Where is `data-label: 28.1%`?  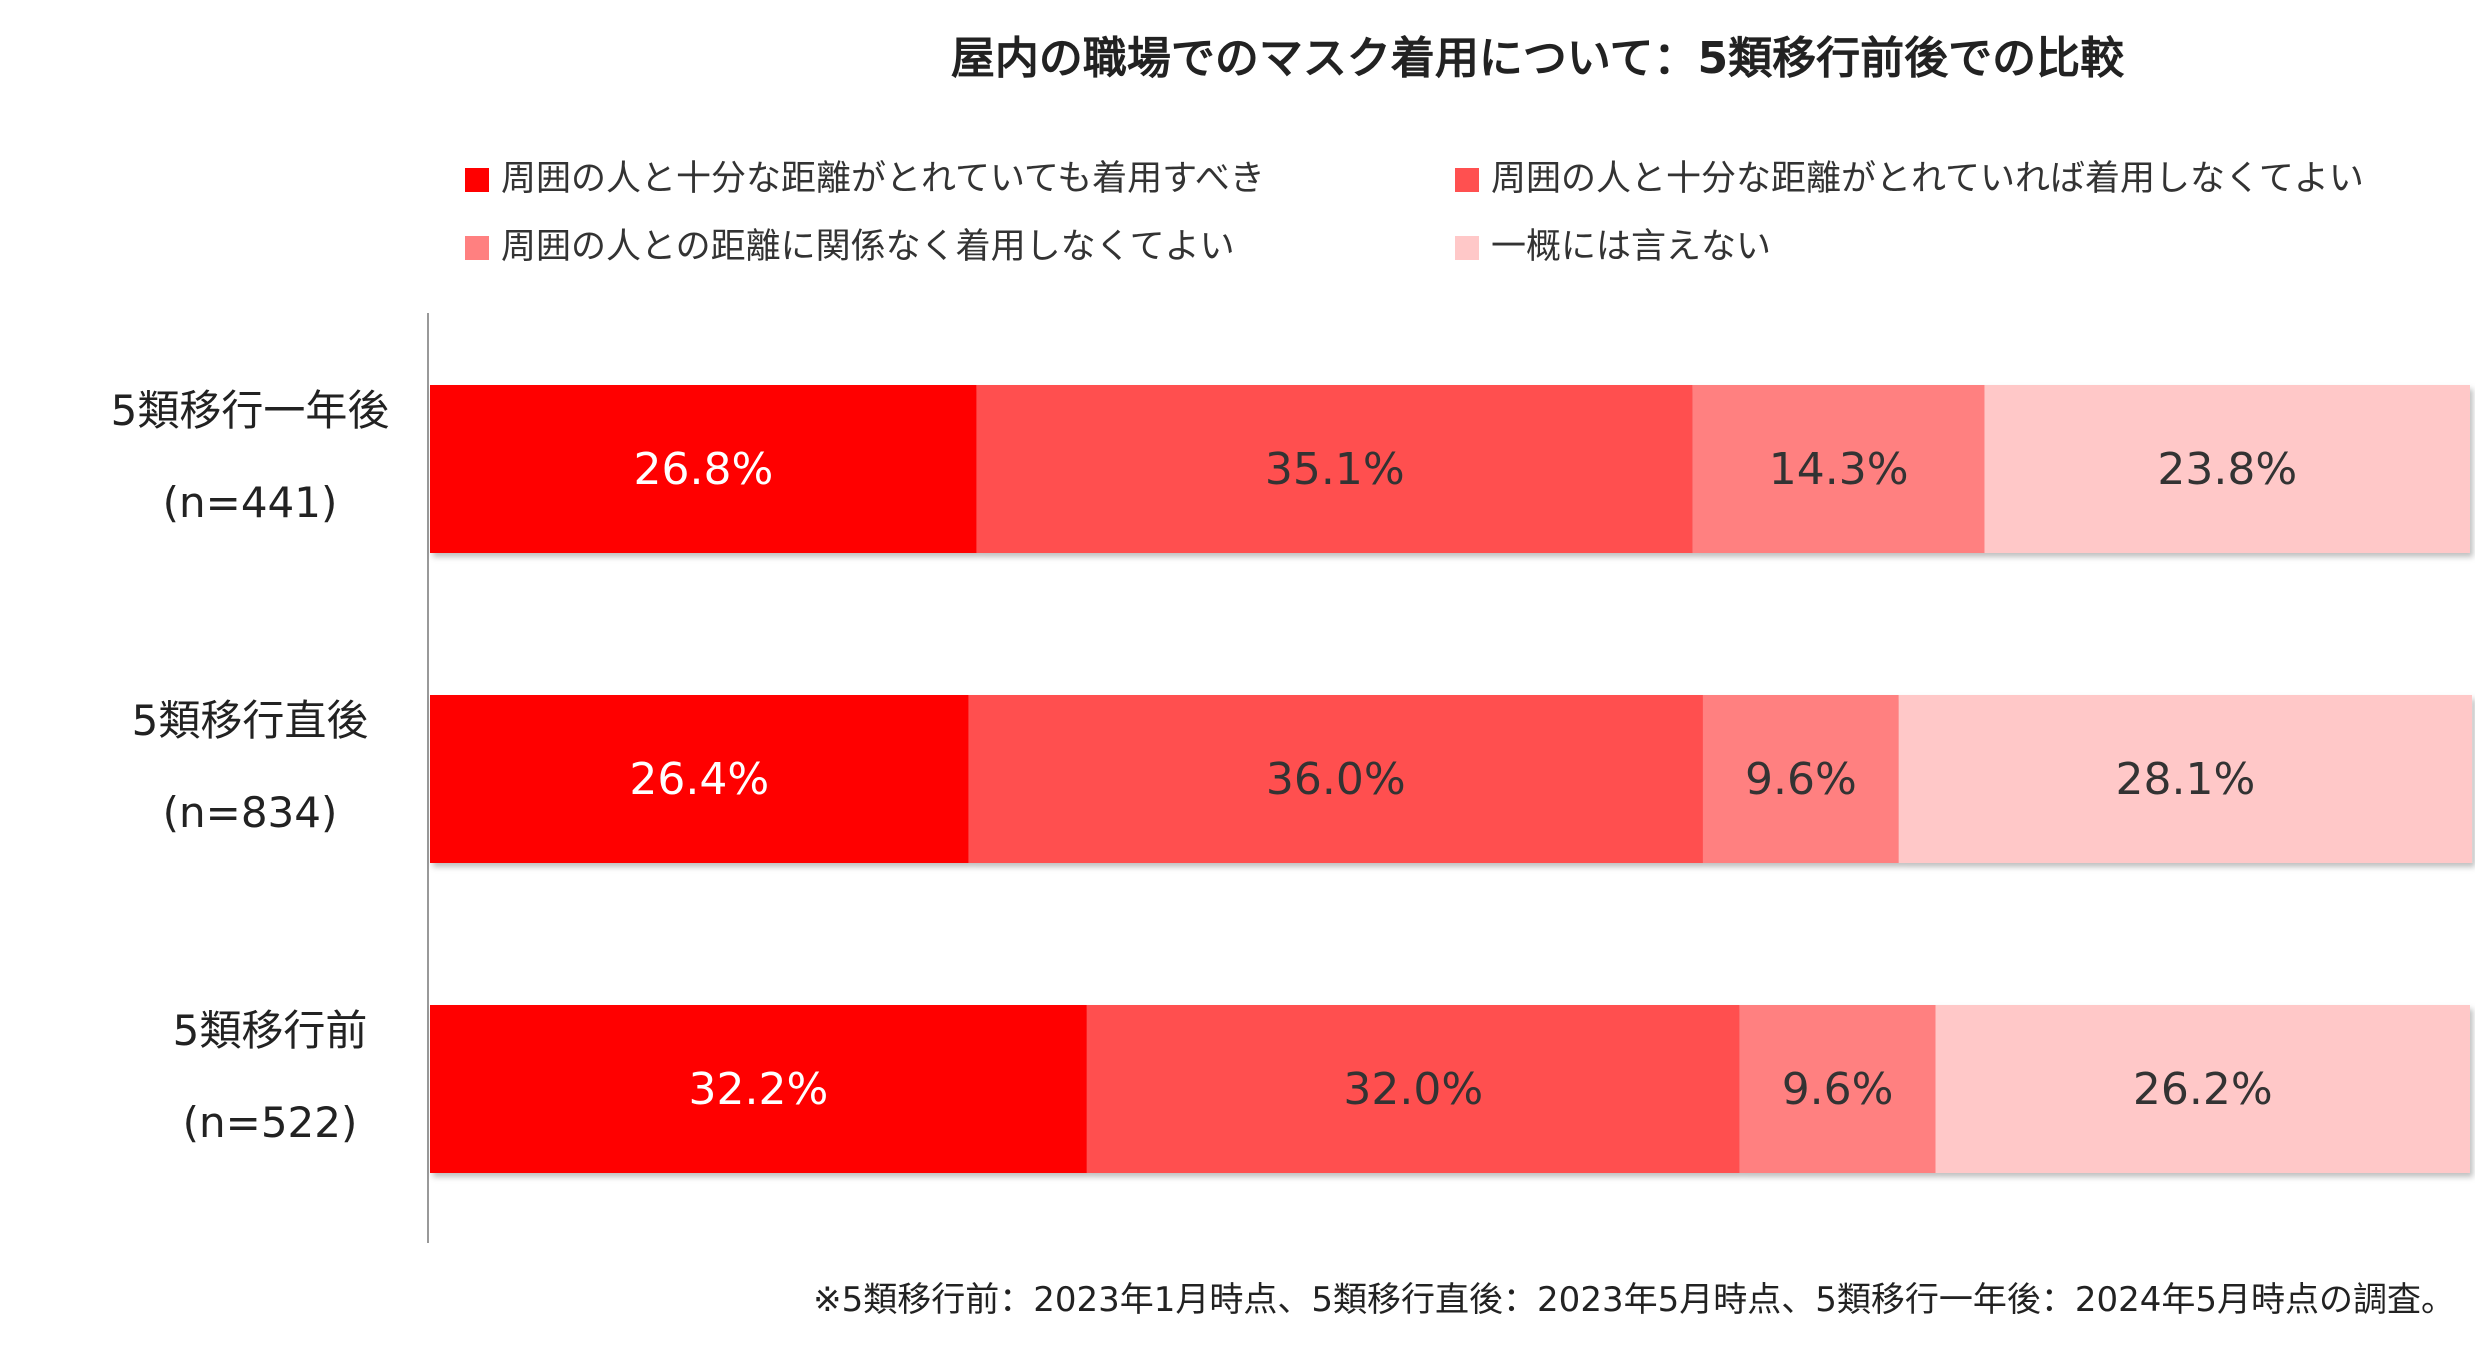 data-label: 28.1% is located at coordinates (2186, 779).